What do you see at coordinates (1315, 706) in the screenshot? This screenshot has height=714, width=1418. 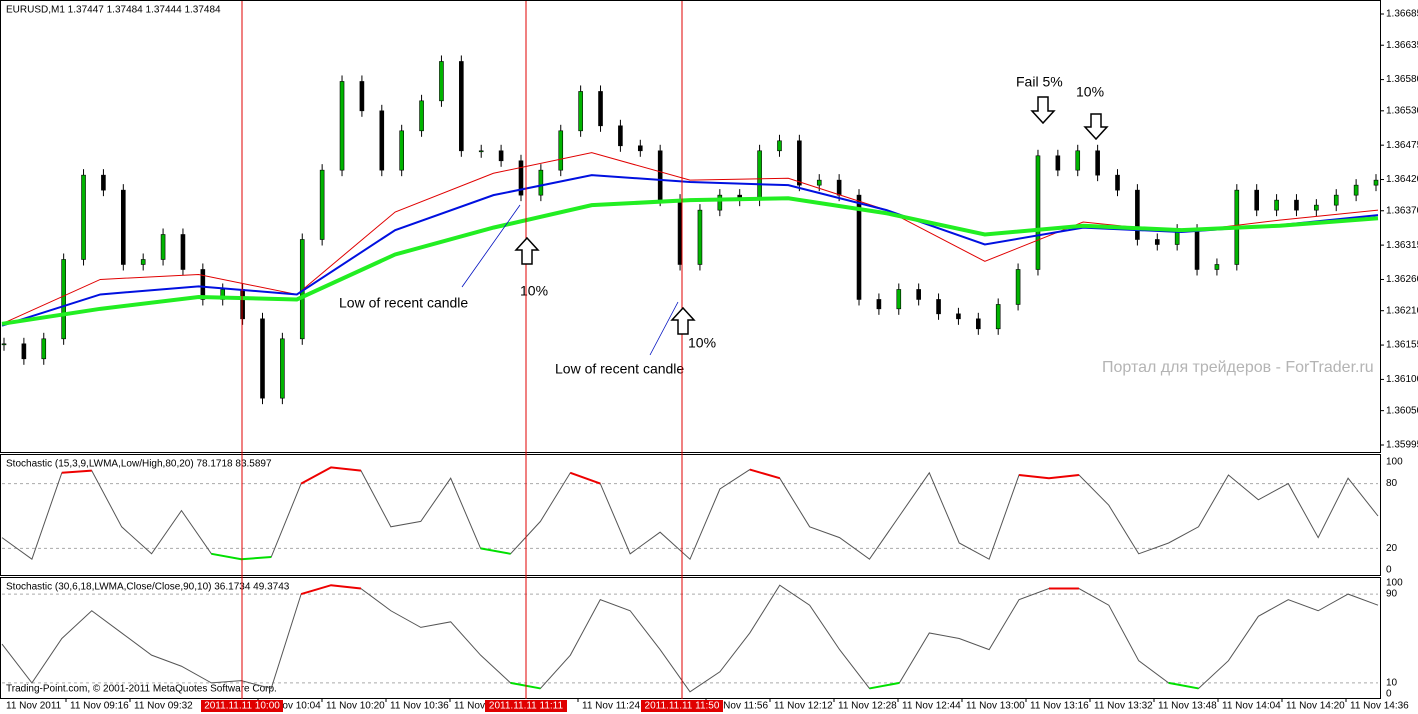 I see `x-tick-label: 11 Nov 14:20` at bounding box center [1315, 706].